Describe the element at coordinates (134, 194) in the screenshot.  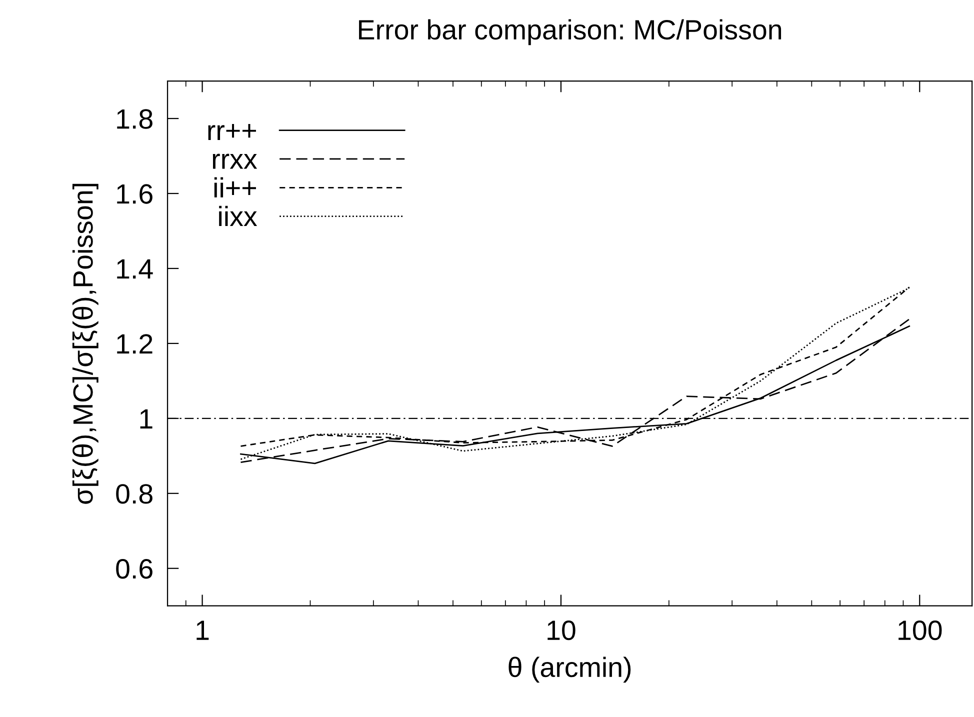
I see `y-tick-label: 1.6` at that location.